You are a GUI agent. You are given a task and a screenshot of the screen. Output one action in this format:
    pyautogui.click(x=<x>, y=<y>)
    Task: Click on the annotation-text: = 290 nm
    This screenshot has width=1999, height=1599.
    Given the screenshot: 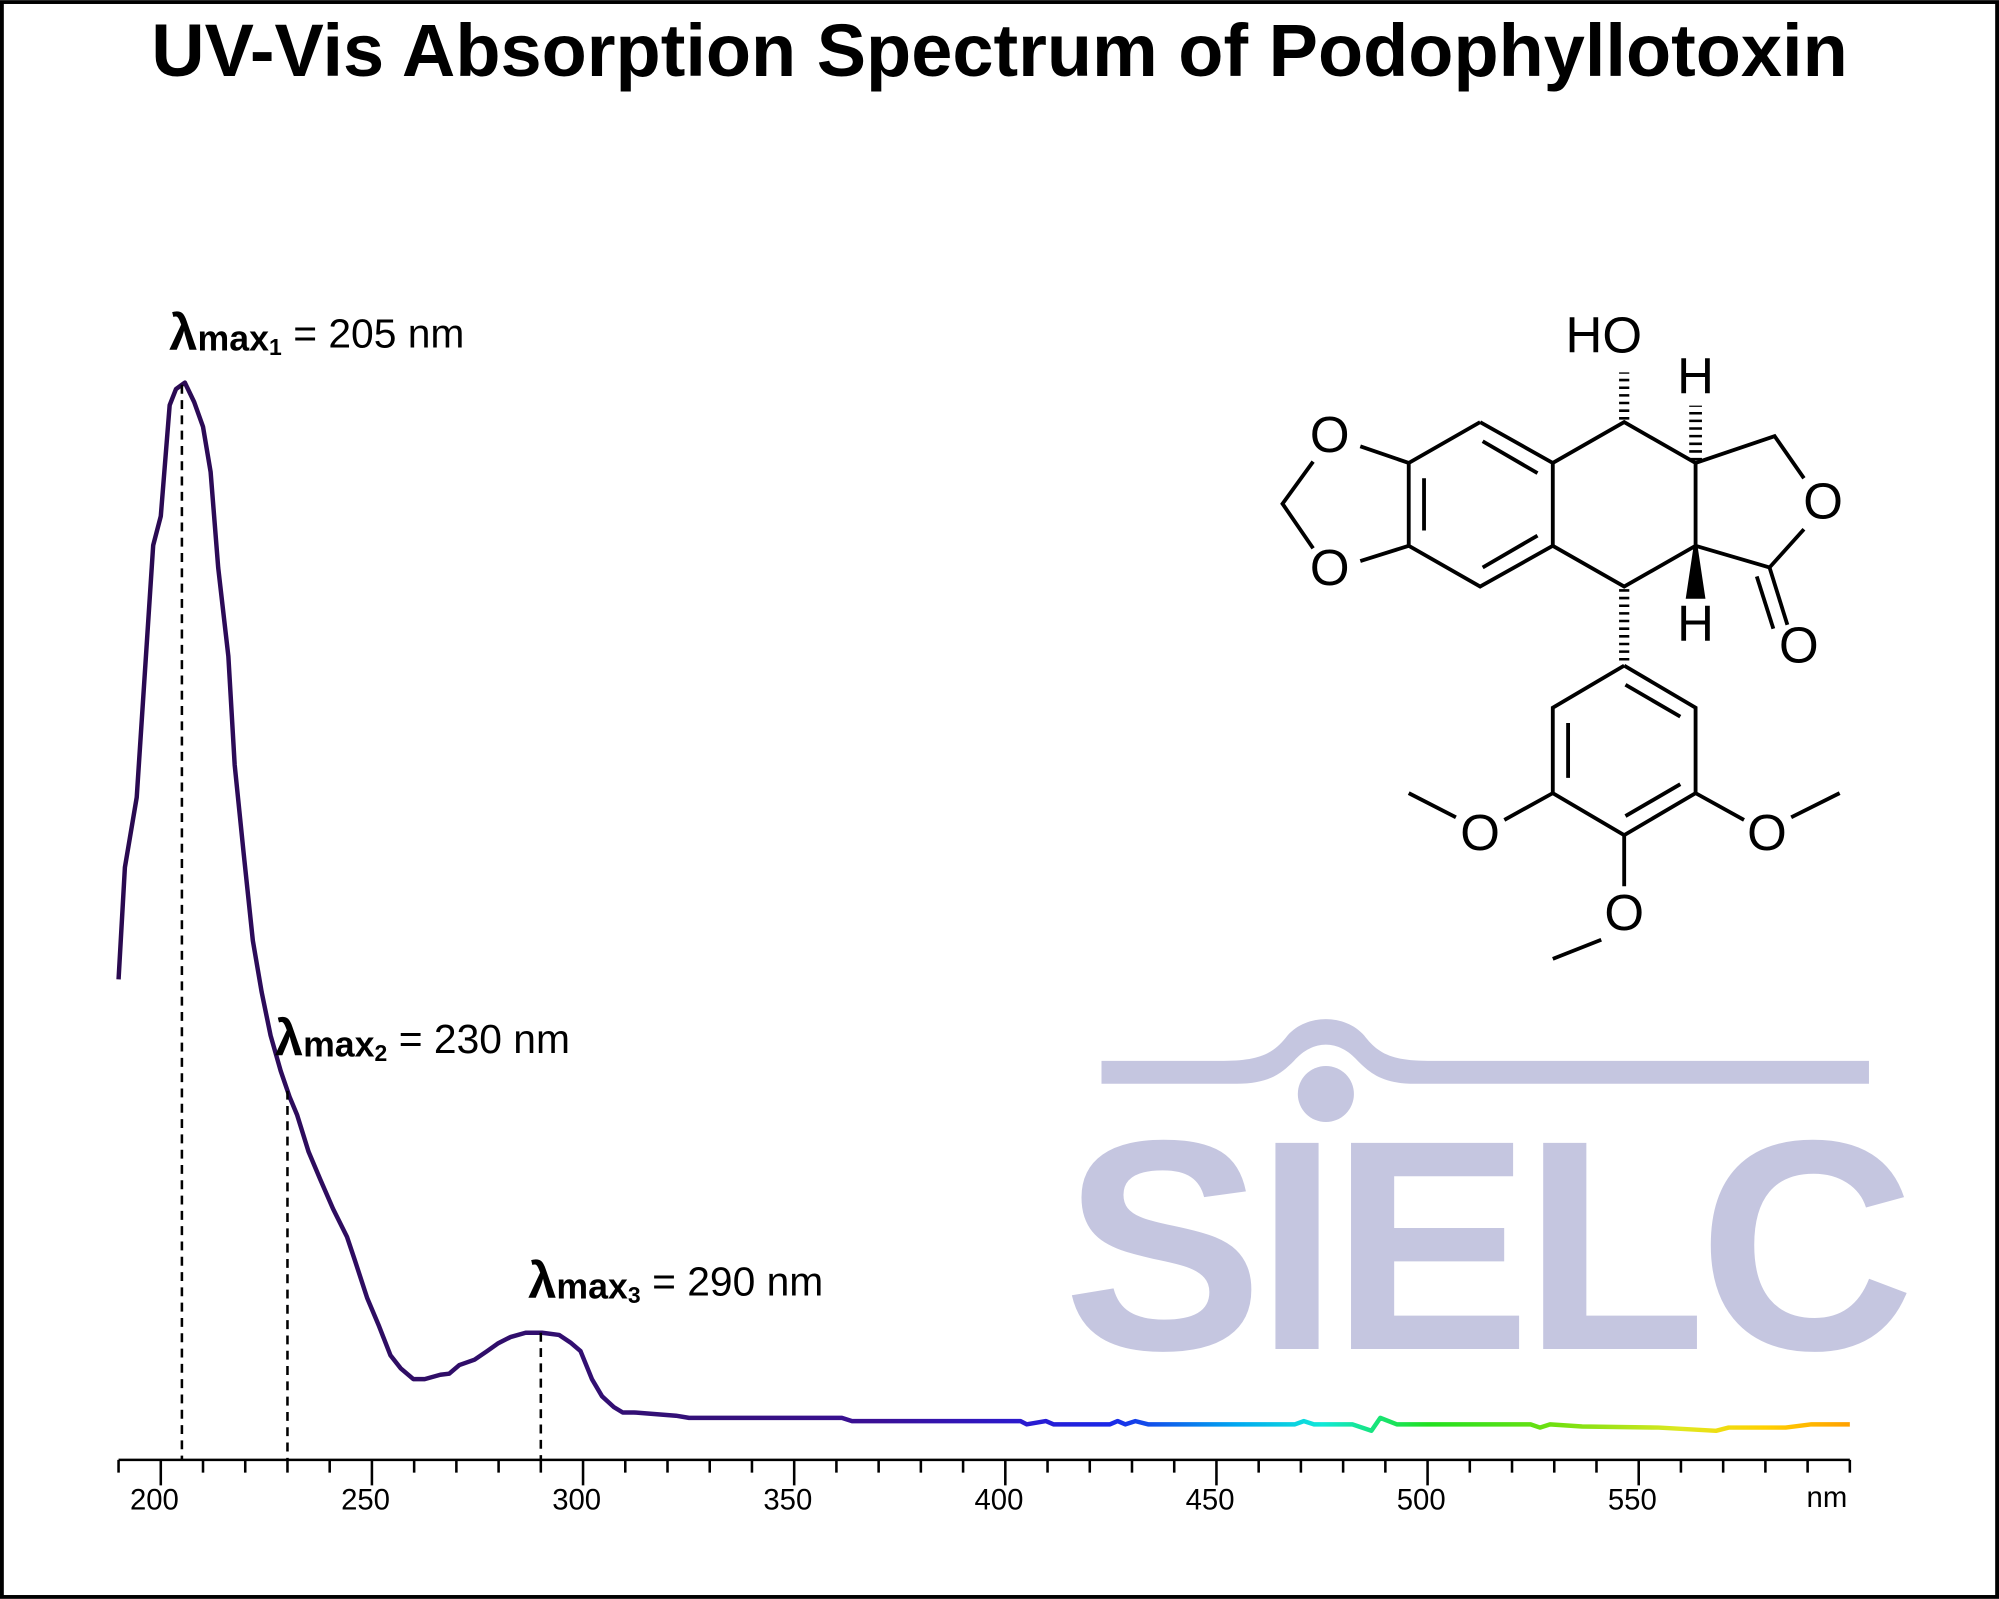 What is the action you would take?
    pyautogui.click(x=737, y=1281)
    